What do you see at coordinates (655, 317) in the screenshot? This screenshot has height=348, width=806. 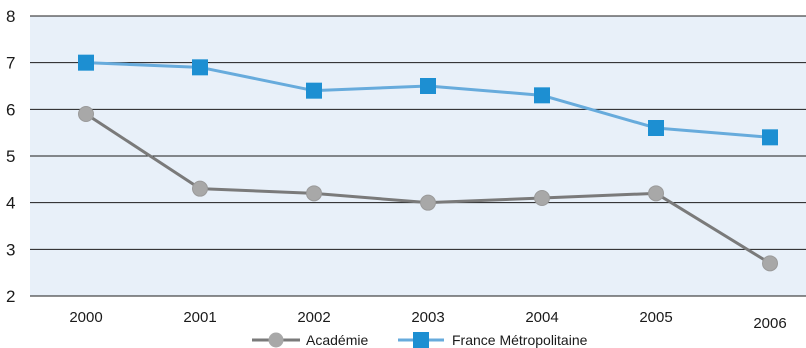 I see `x-tick-label: 2005` at bounding box center [655, 317].